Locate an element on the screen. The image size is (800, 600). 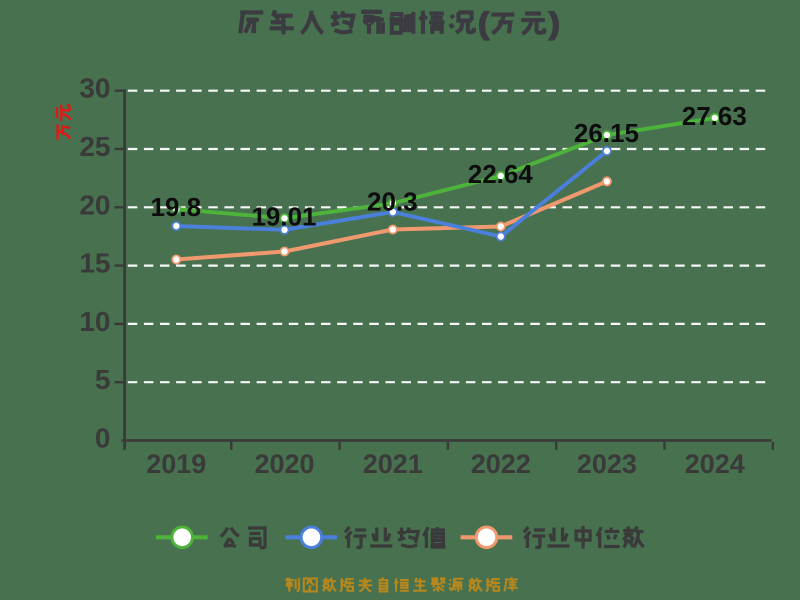
svg-text: 2023 is located at coordinates (607, 464).